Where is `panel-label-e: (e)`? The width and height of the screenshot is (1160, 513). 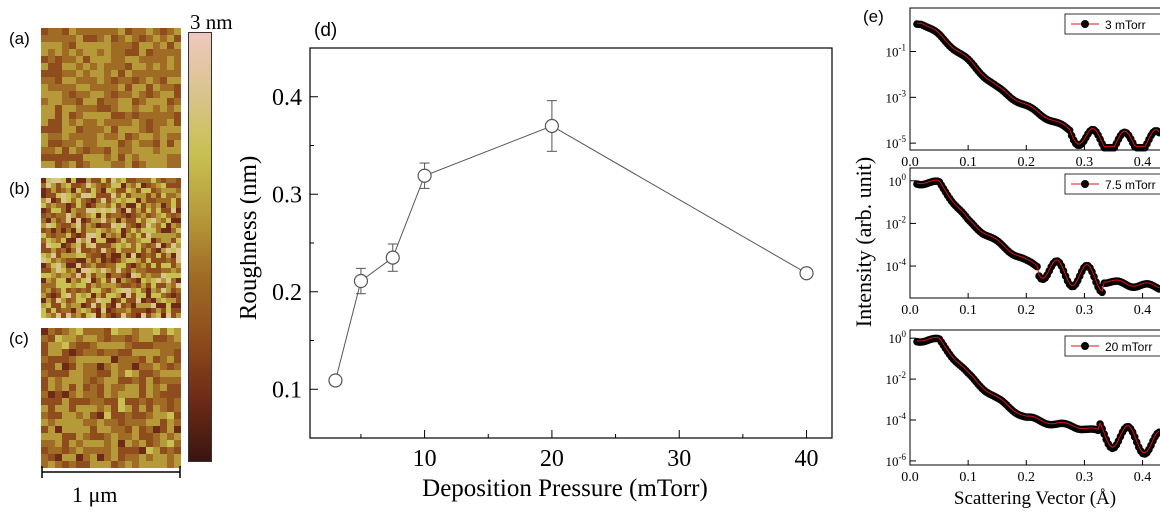 panel-label-e: (e) is located at coordinates (873, 16).